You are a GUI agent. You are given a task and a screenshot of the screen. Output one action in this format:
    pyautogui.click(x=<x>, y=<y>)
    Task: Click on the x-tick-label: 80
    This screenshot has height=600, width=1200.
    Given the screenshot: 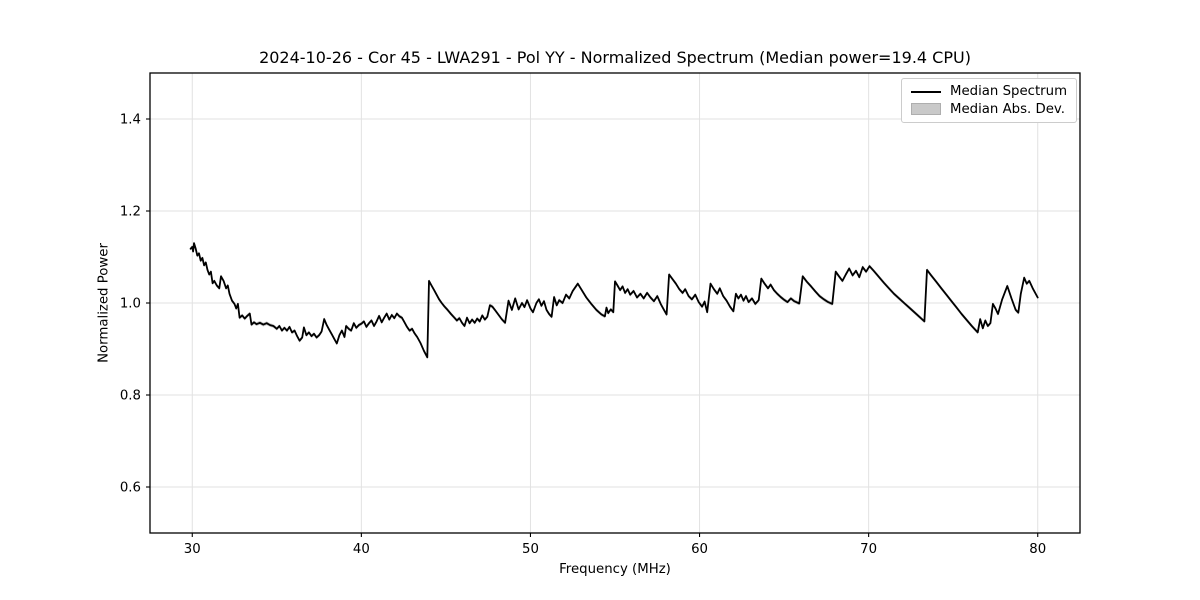 What is the action you would take?
    pyautogui.click(x=1037, y=549)
    